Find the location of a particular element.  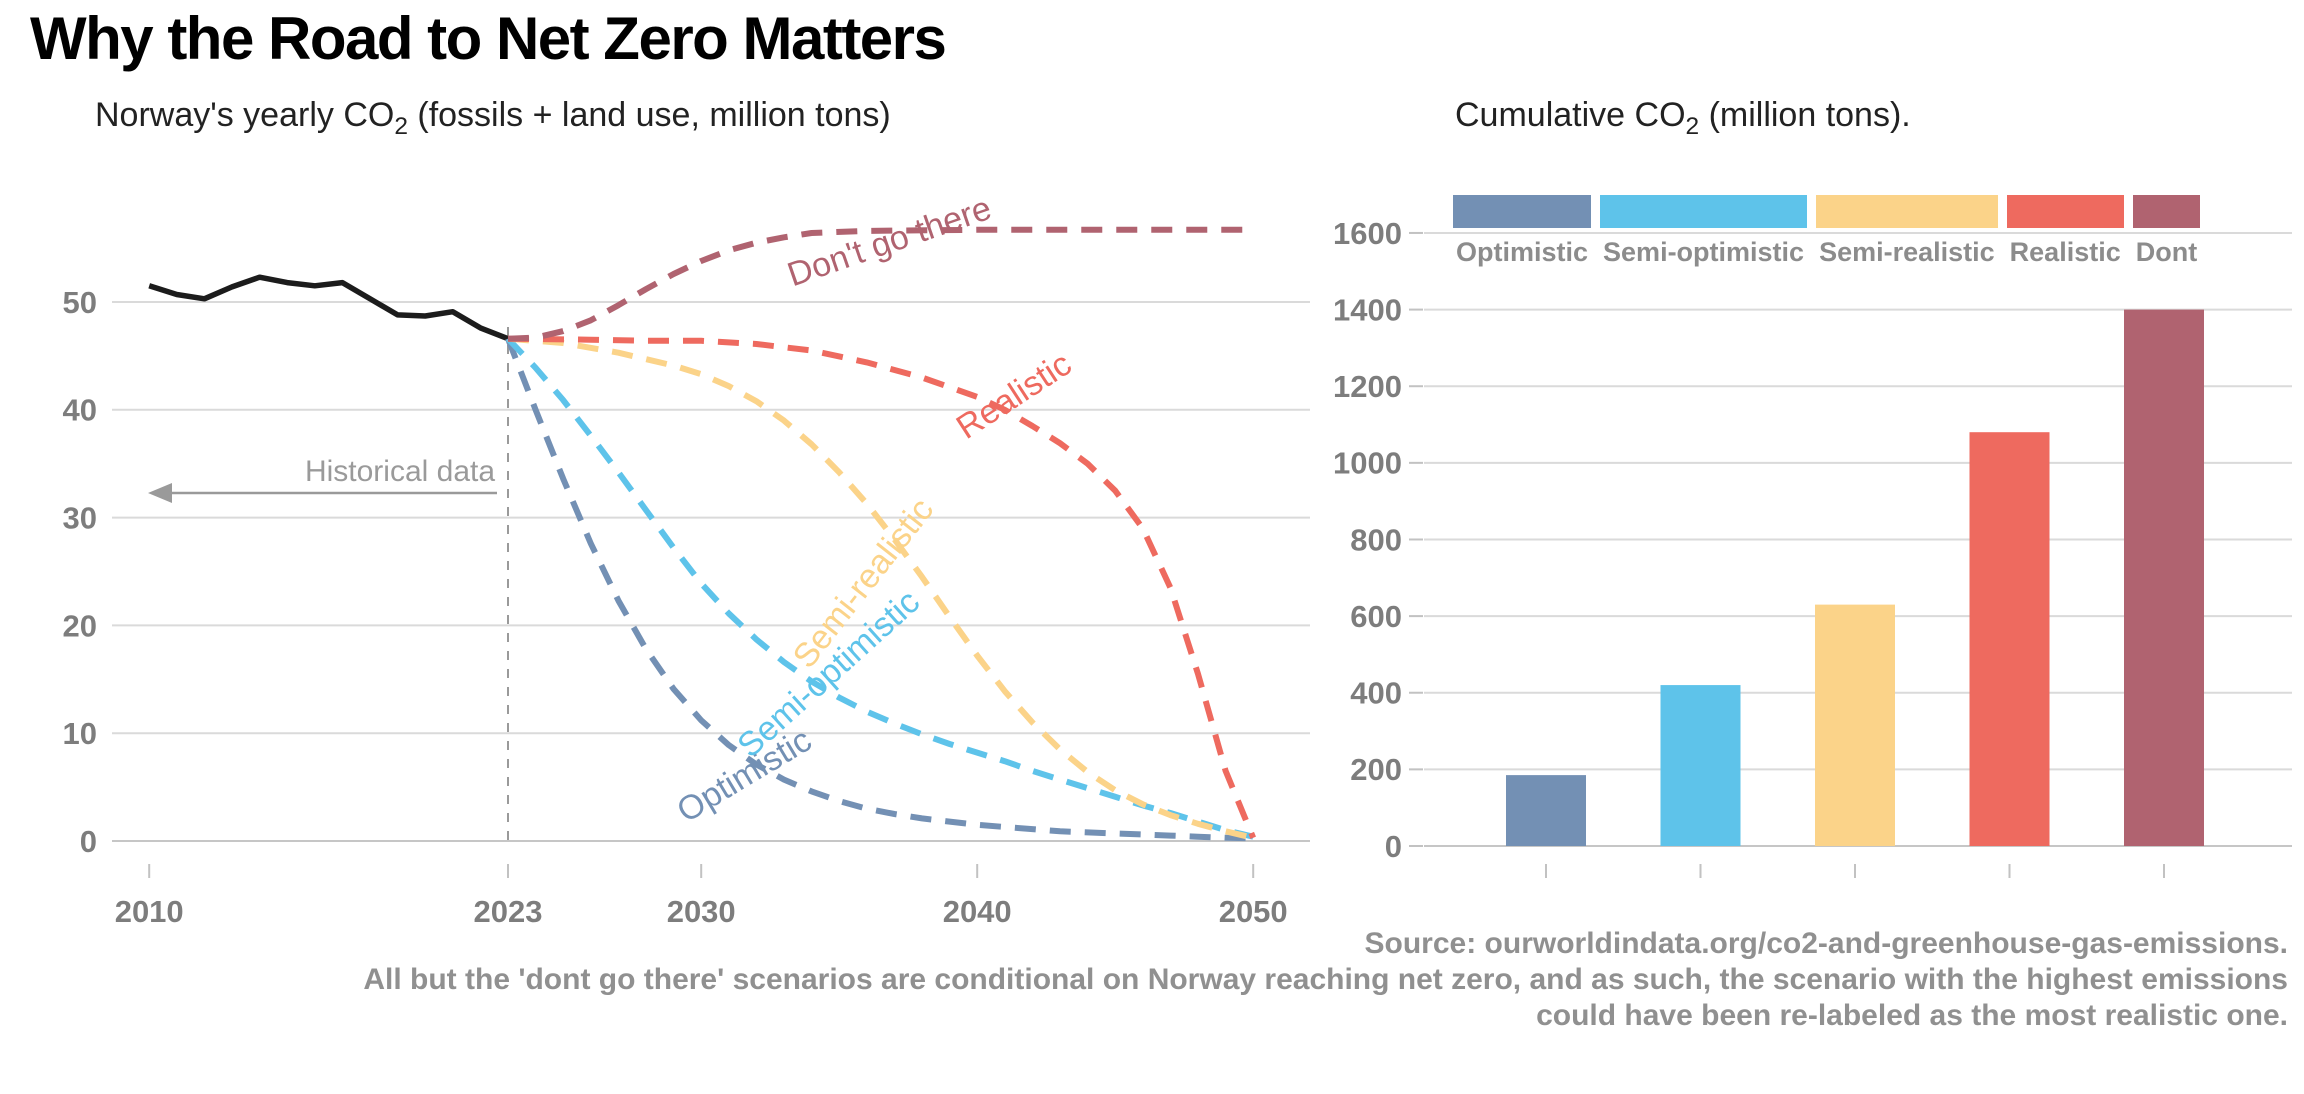

series-semi_optimistic is located at coordinates (879, 588).